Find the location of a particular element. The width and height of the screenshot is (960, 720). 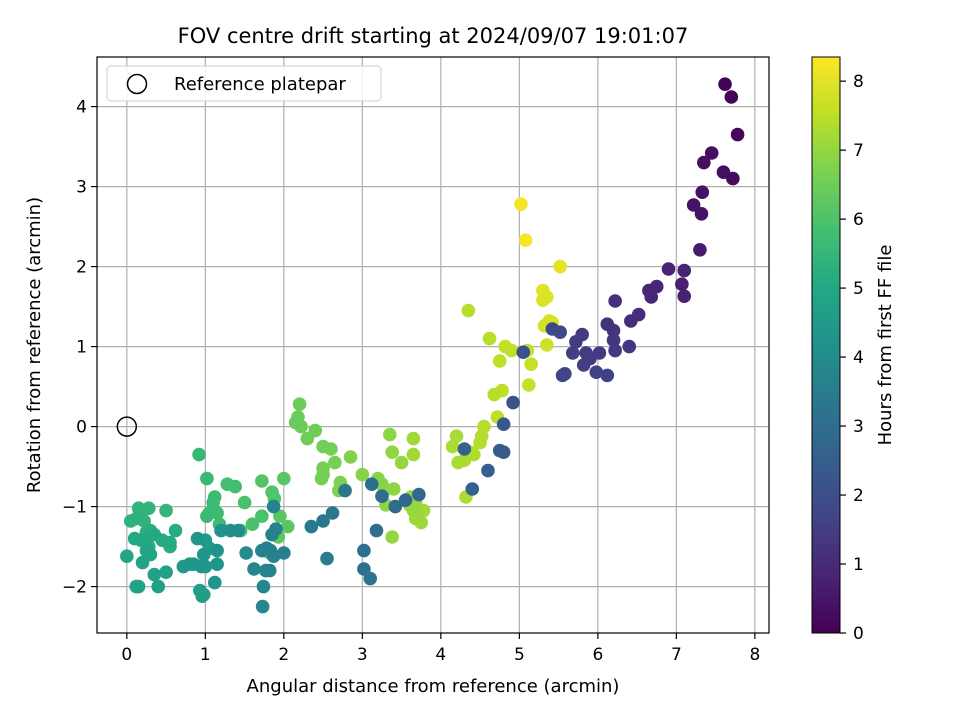

colorbar-gradient is located at coordinates (826, 345).